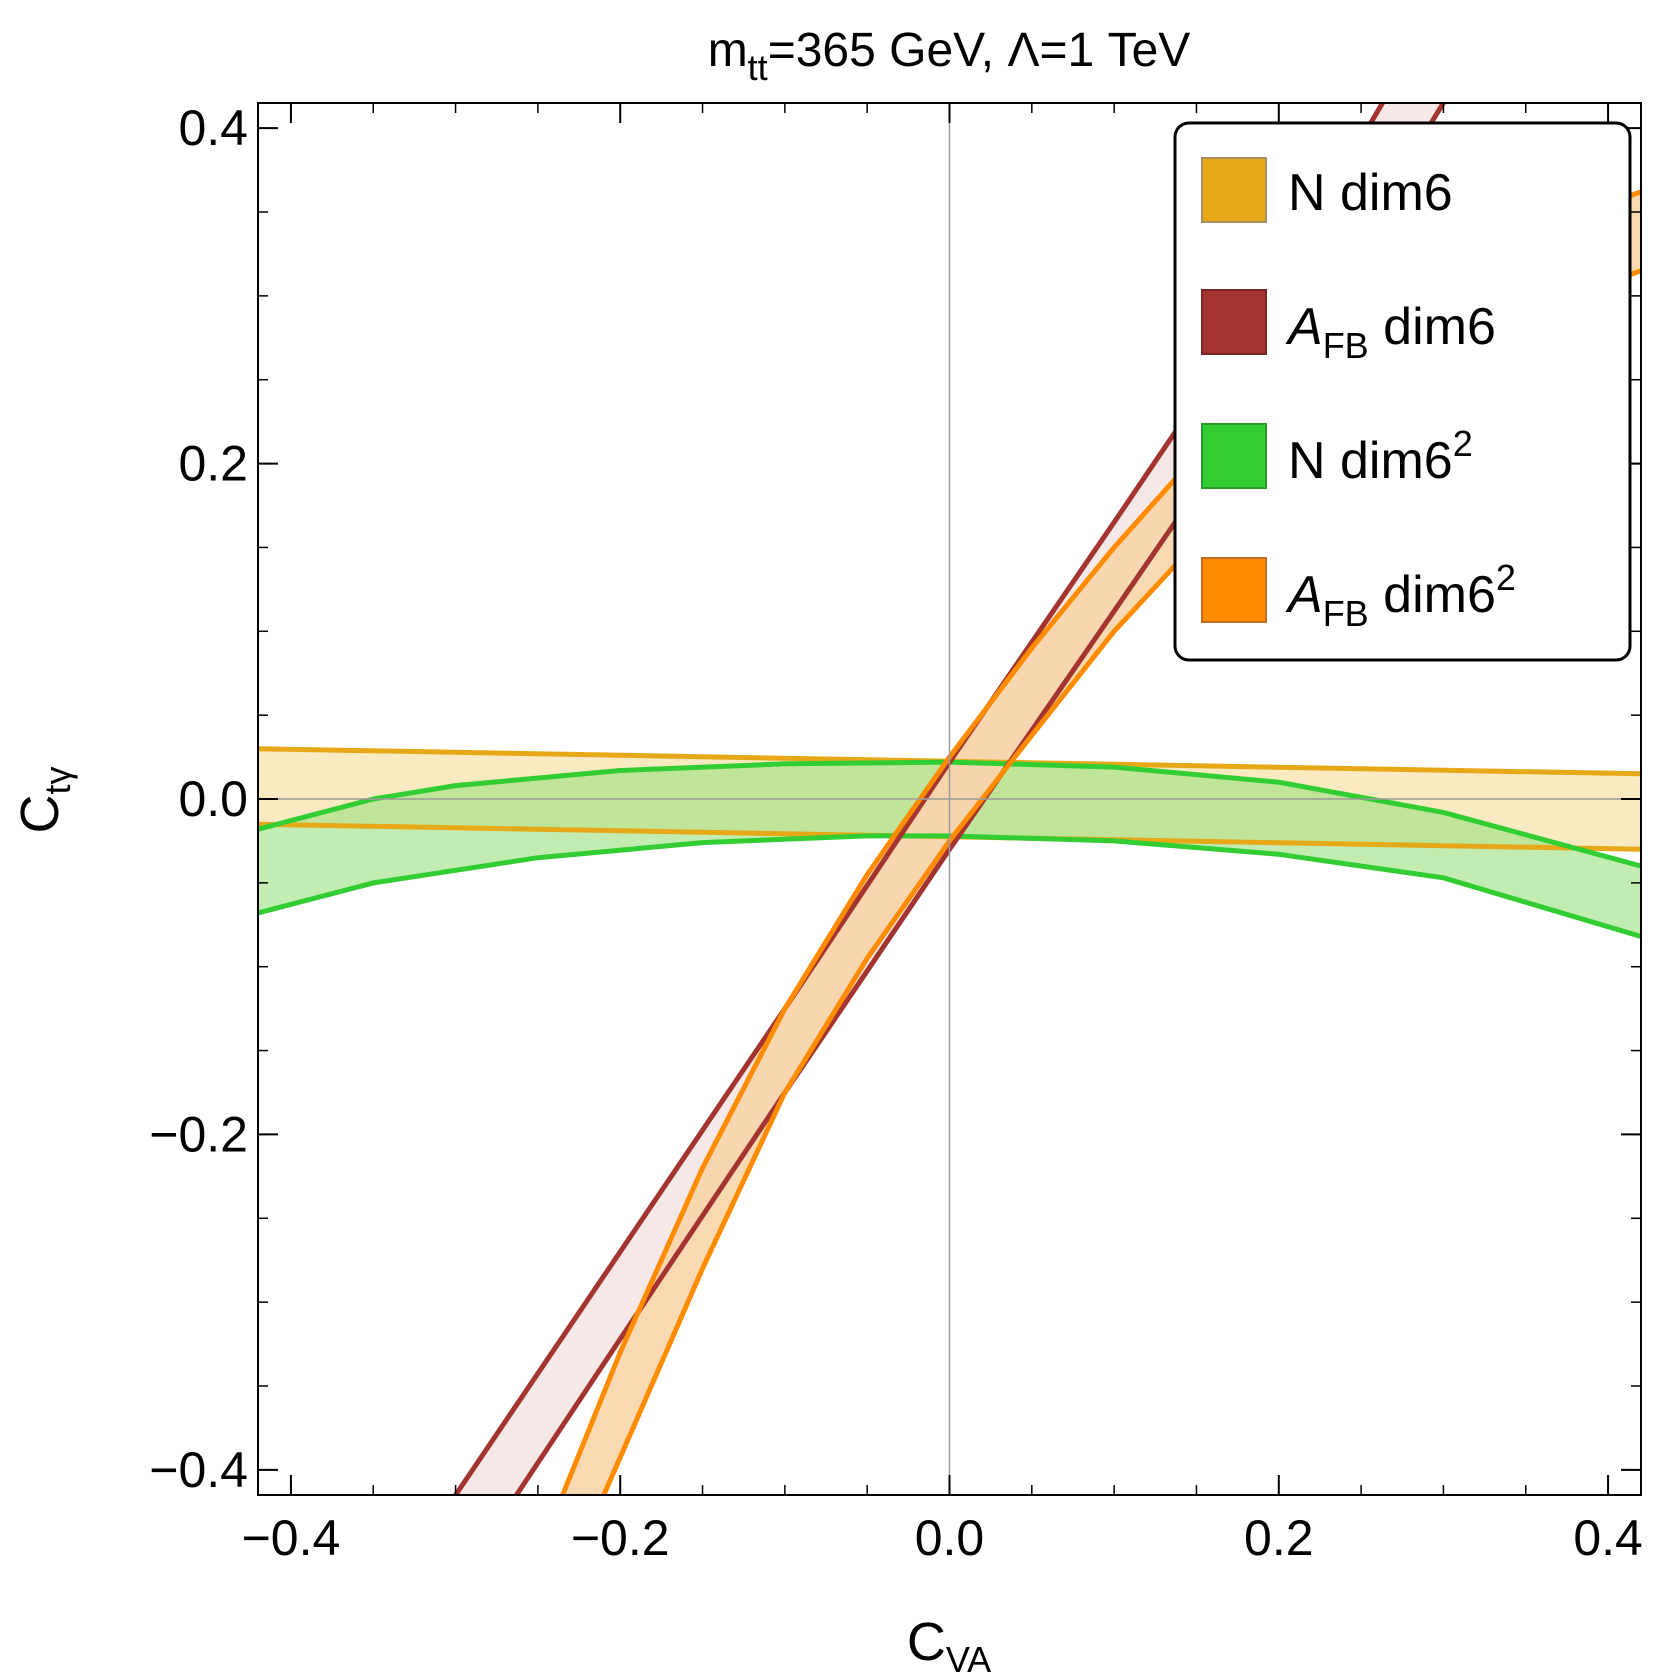  I want to click on band-edge-n-dim6sq-upper, so click(949, 814).